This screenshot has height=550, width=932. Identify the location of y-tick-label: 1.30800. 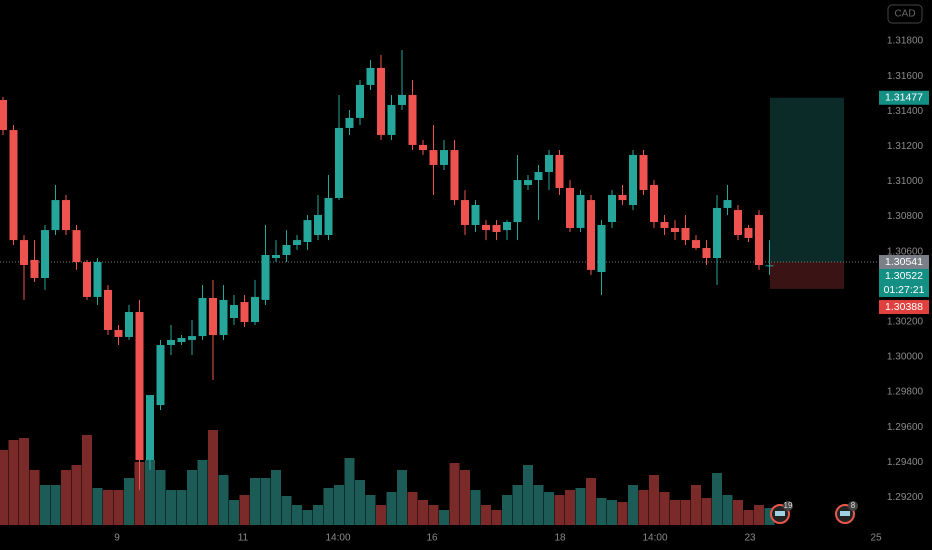
(905, 216).